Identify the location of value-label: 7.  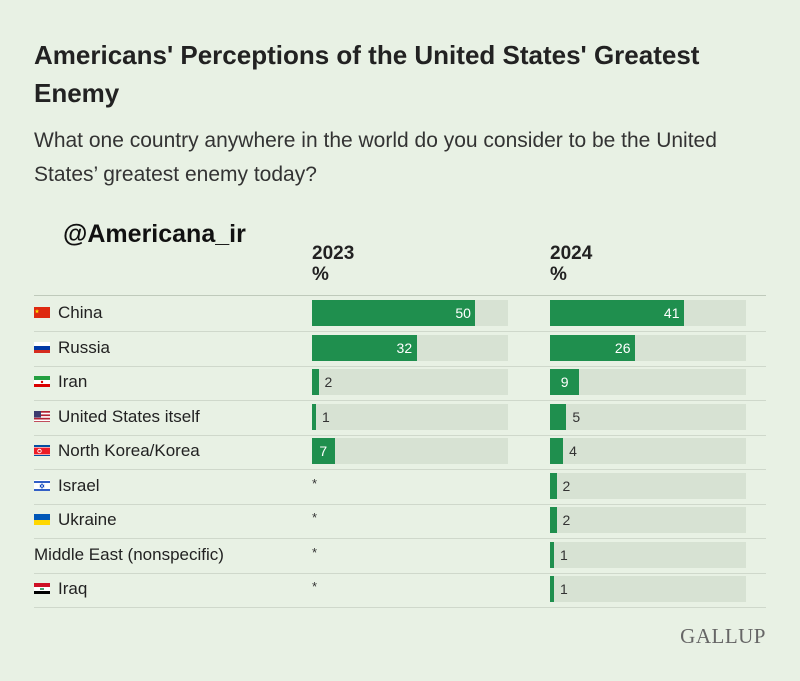
(323, 451).